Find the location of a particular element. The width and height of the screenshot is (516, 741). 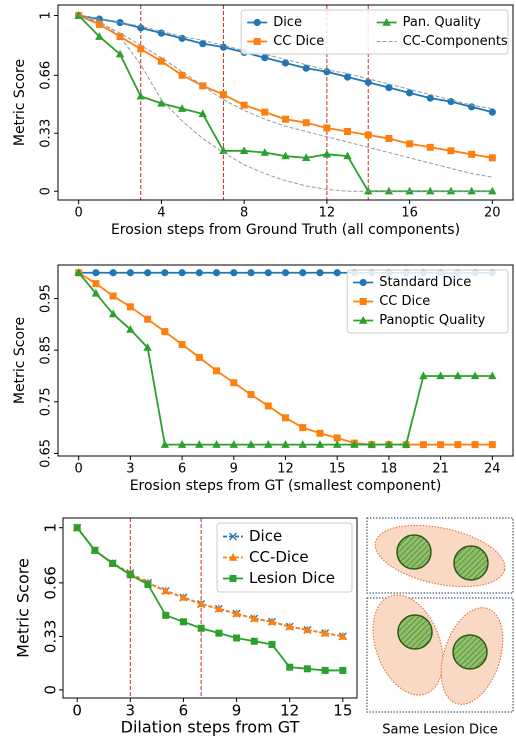

y-tick-label: 0.33 is located at coordinates (51, 636).